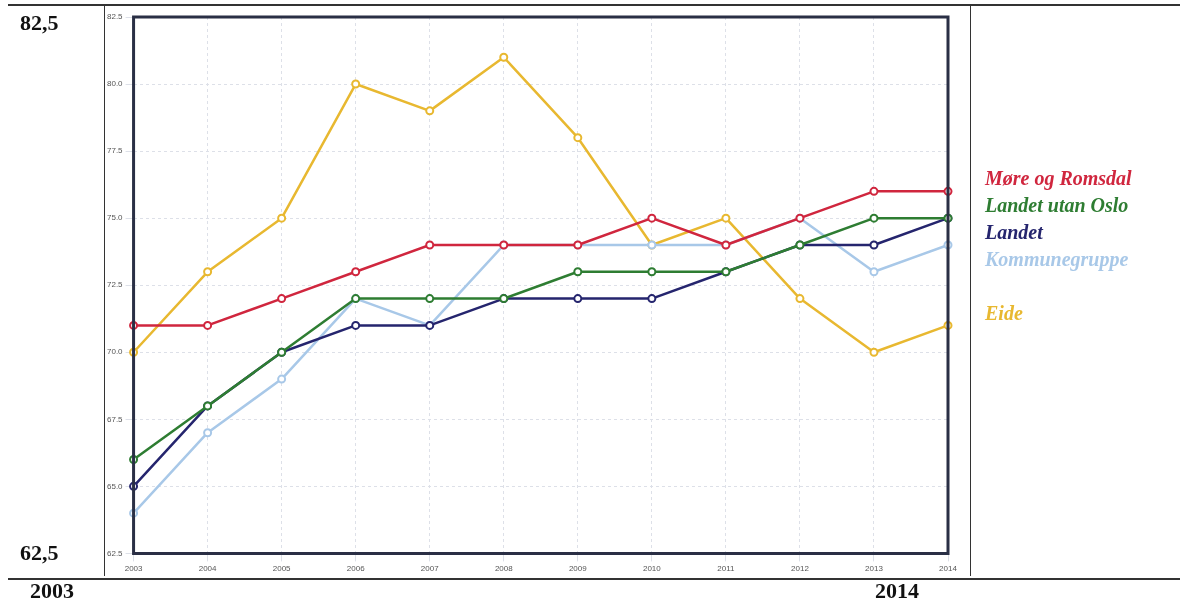 Image resolution: width=1188 pixels, height=610 pixels. I want to click on y-tick-label: 67.5, so click(115, 419).